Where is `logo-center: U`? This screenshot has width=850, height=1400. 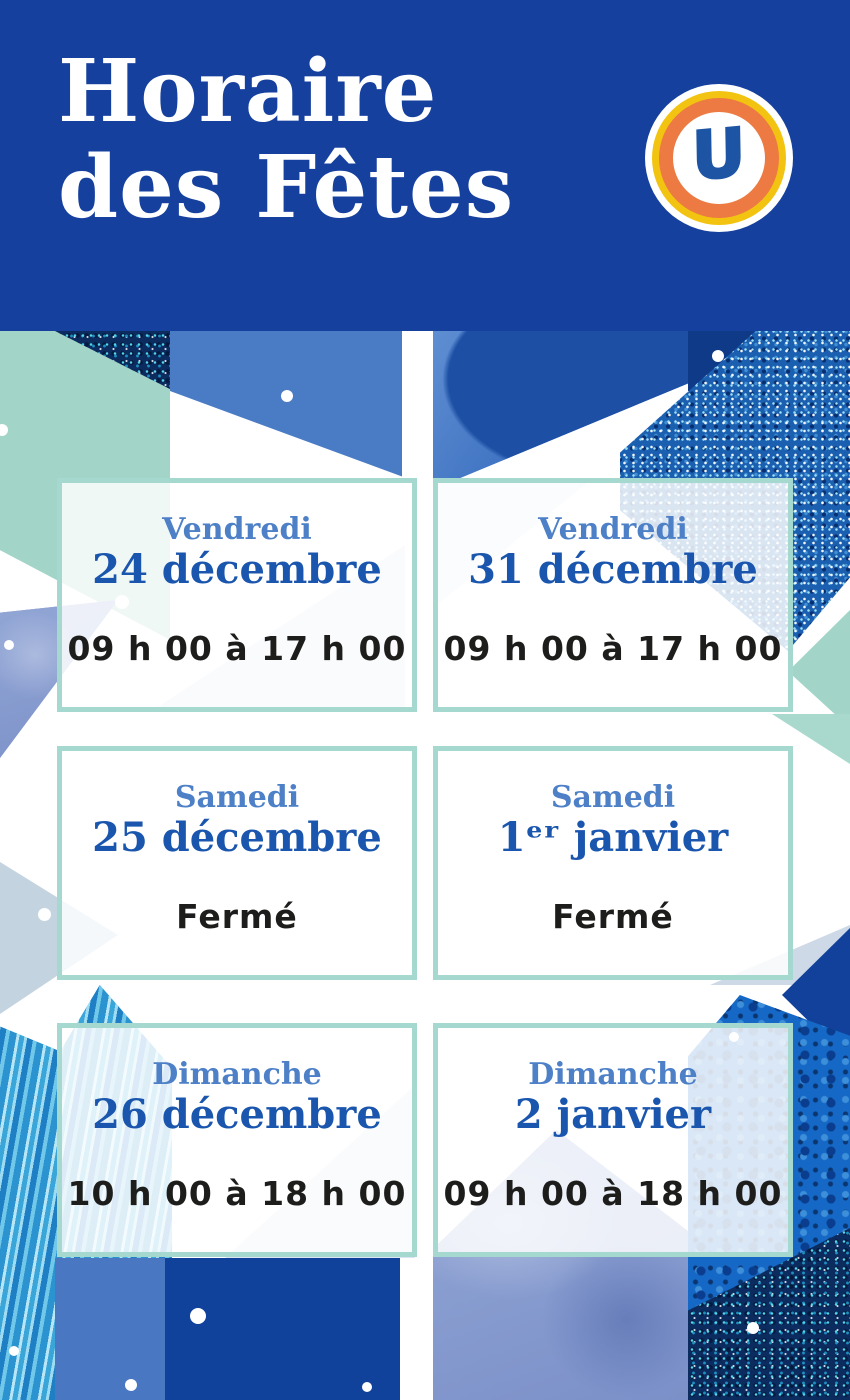 logo-center: U is located at coordinates (719, 158).